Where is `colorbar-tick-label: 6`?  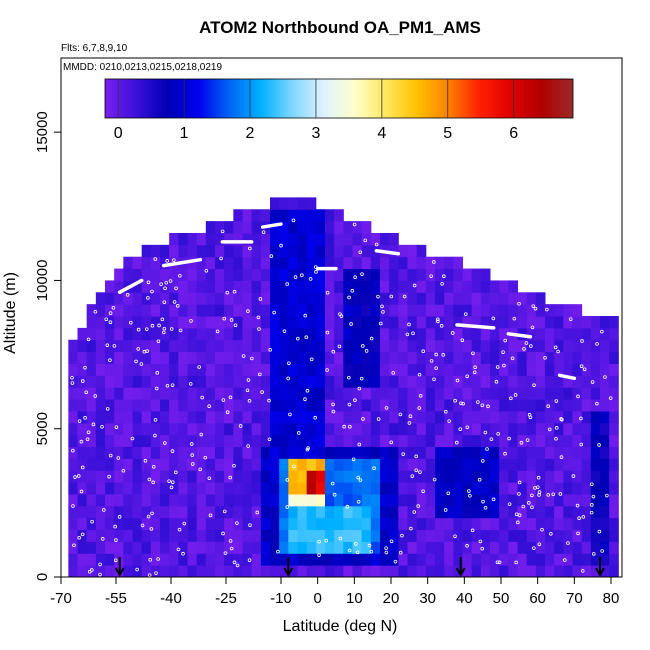
colorbar-tick-label: 6 is located at coordinates (513, 133).